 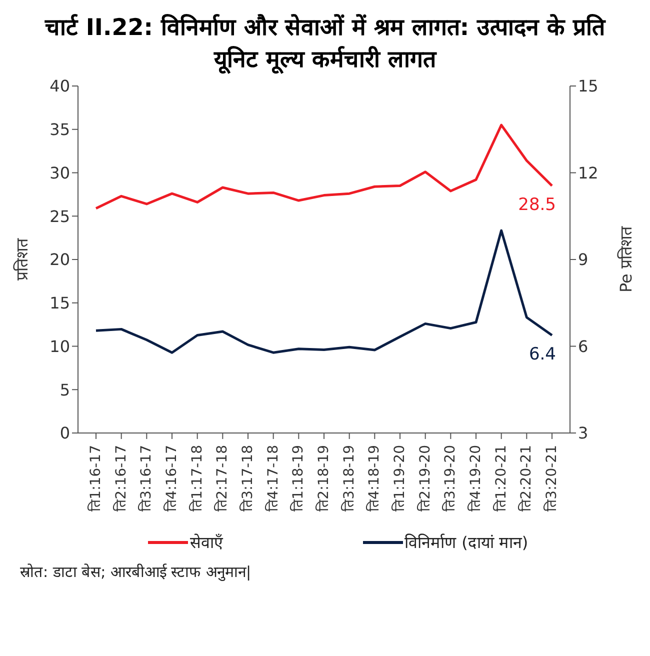 I want to click on x-tick-label: ति3:17-18, so click(x=247, y=478).